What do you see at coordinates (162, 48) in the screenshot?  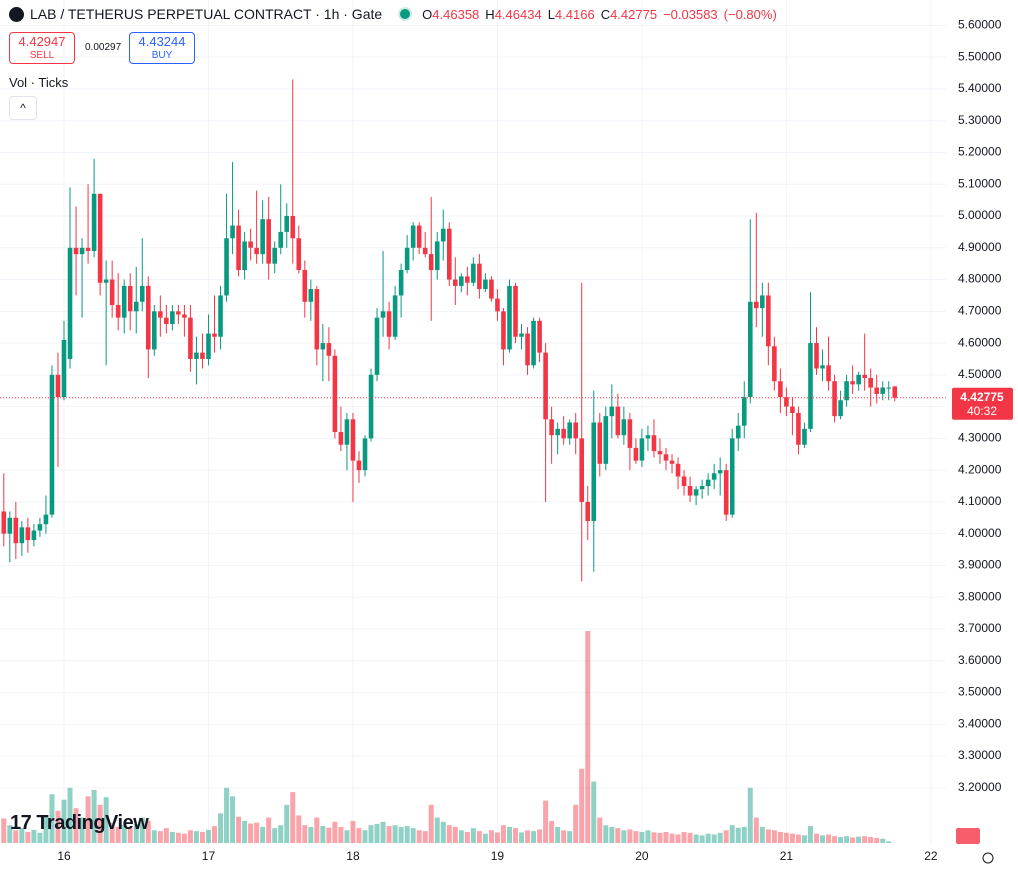 I see `buy-button: 4.43244 BUY` at bounding box center [162, 48].